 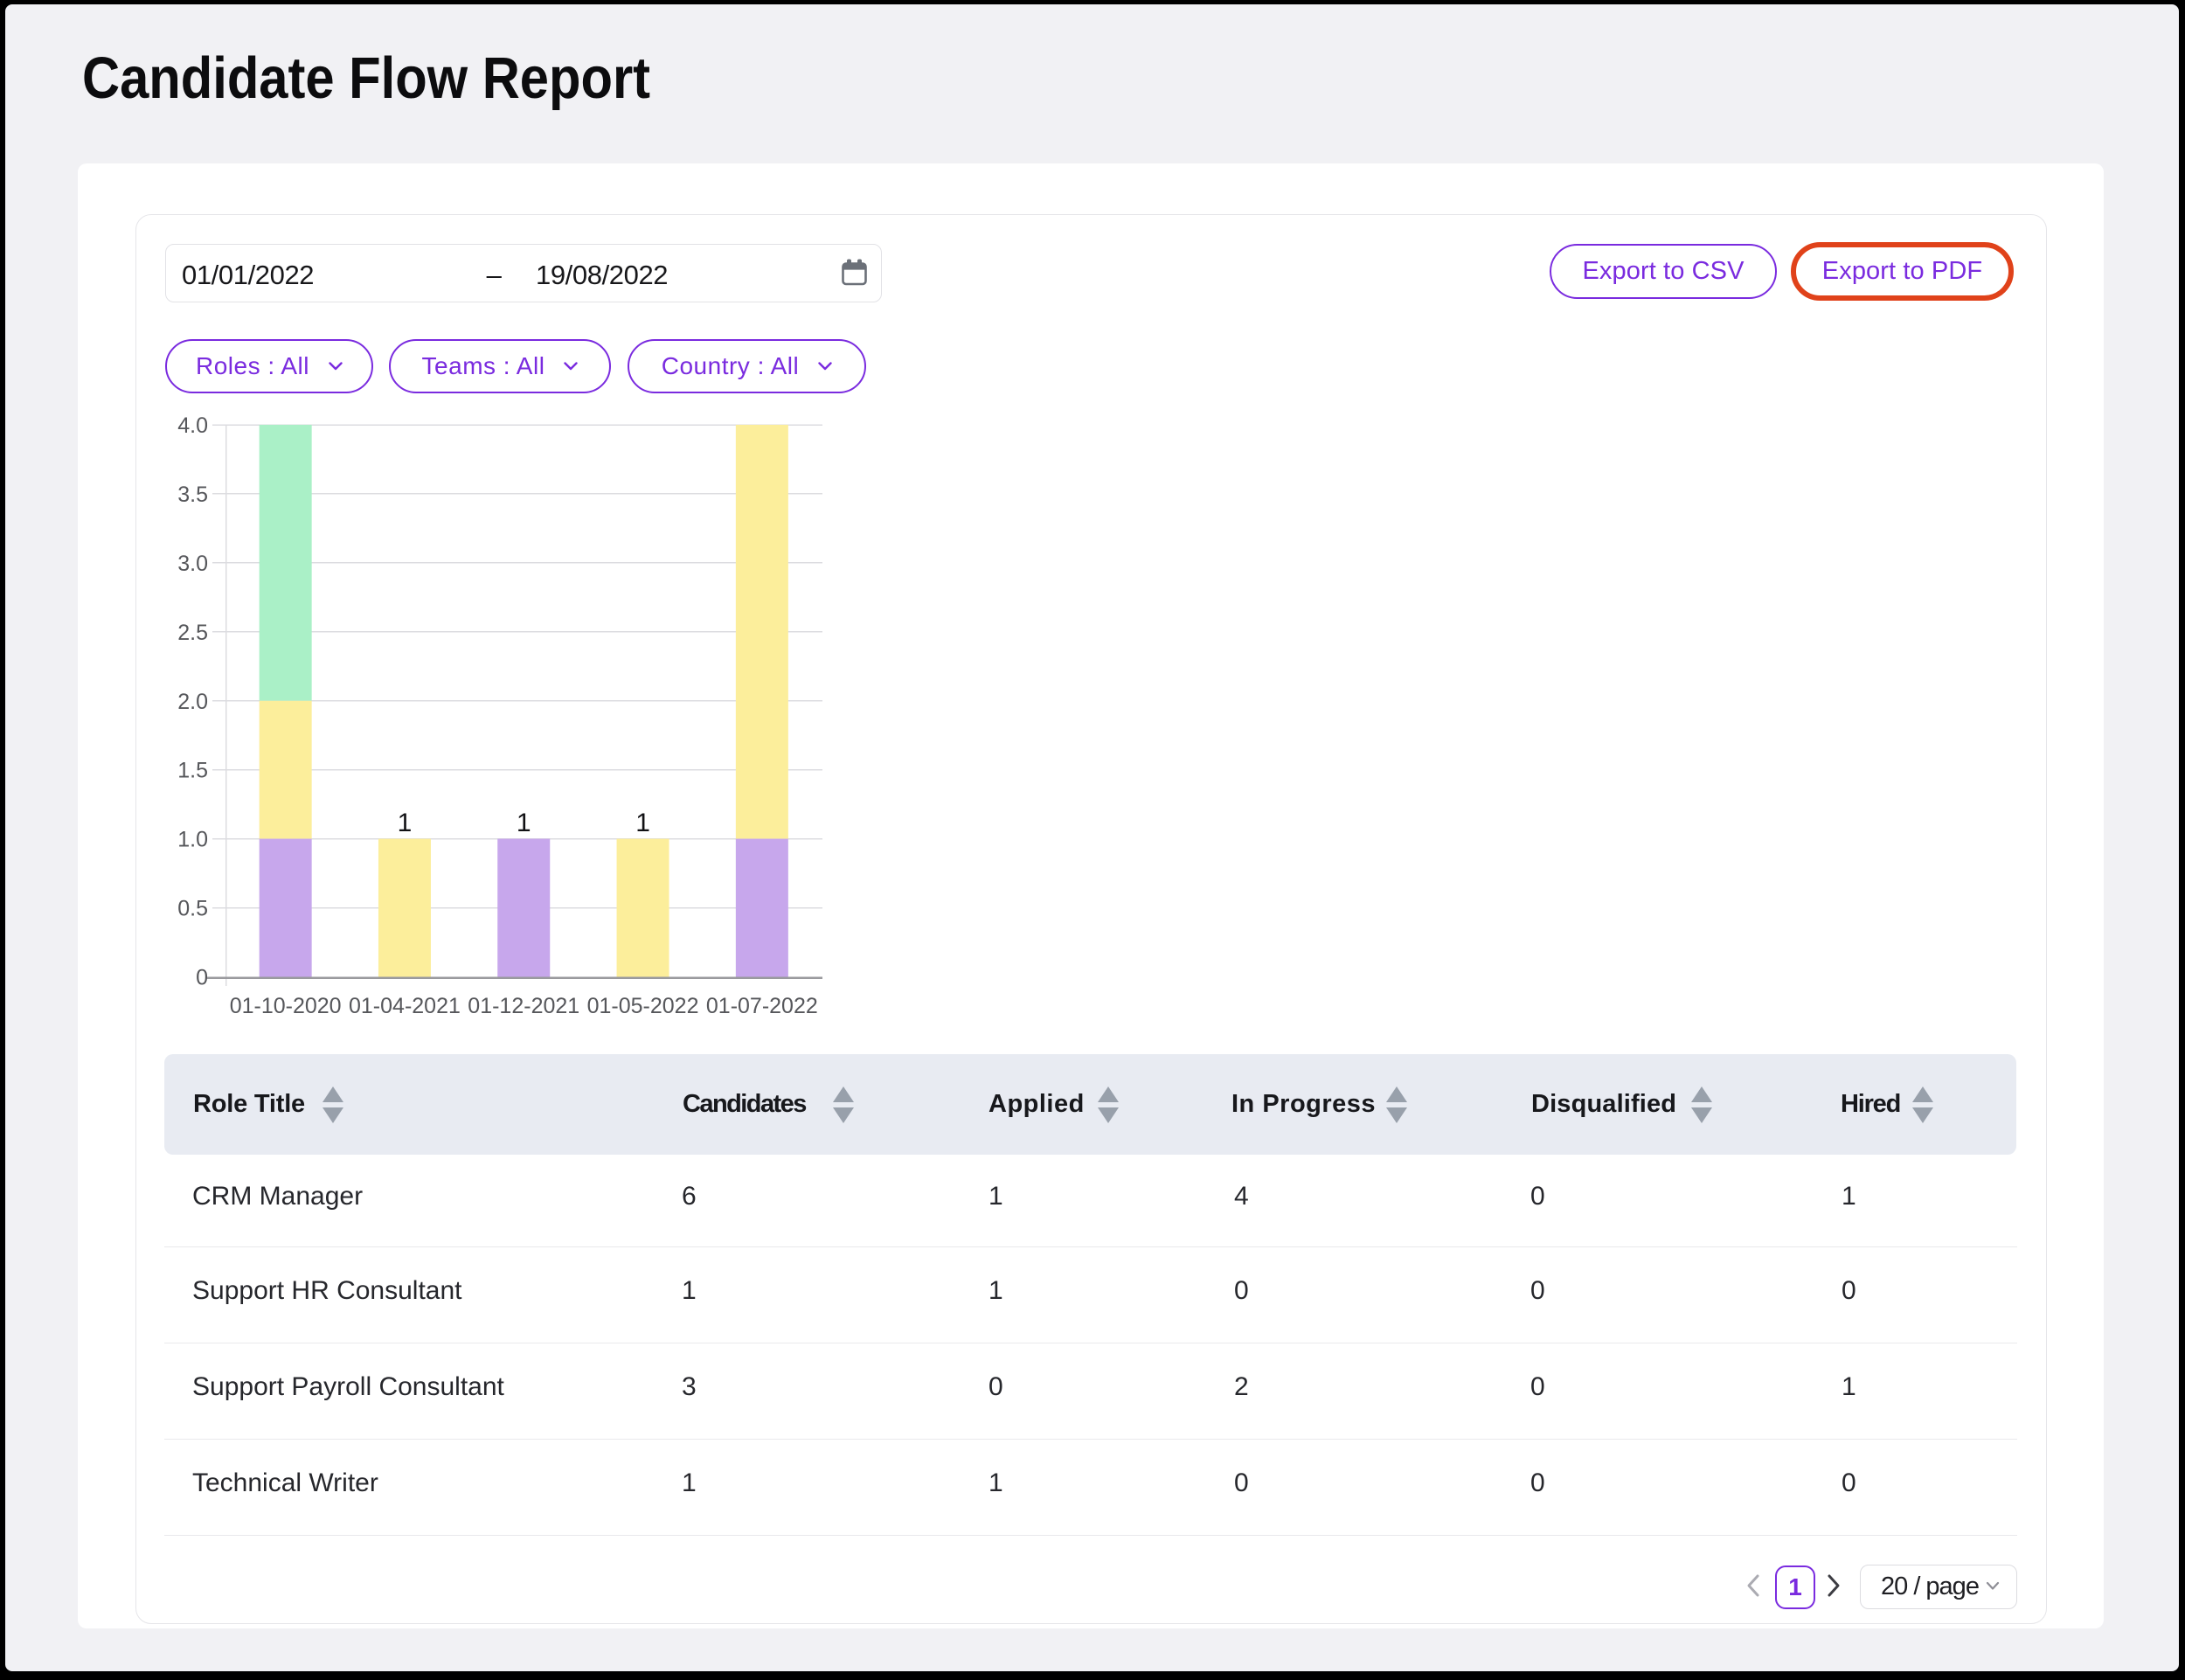 What do you see at coordinates (192, 564) in the screenshot?
I see `svg-text: 3.0` at bounding box center [192, 564].